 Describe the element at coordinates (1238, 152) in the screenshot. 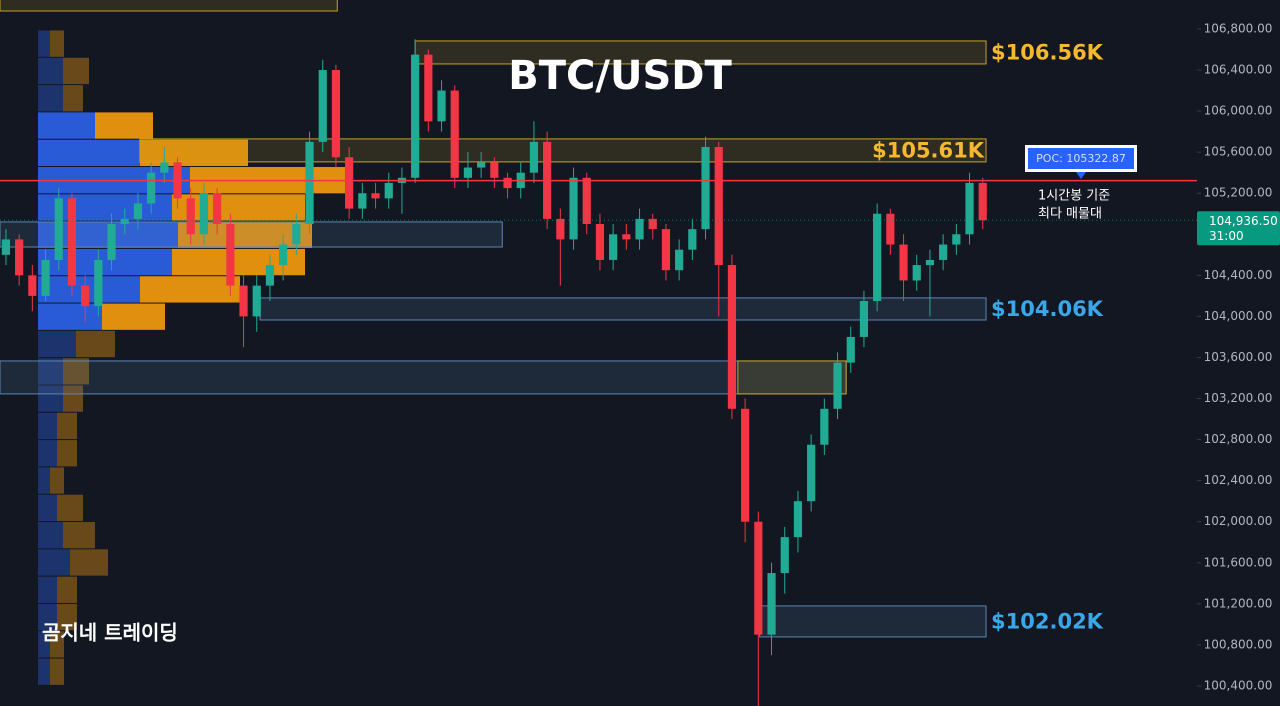

I see `y-tick-label: 105,600.00` at that location.